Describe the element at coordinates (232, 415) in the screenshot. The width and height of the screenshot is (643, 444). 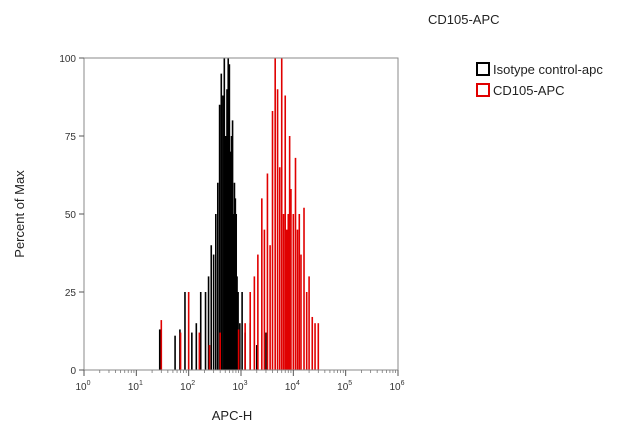
I see `x-axis-label: APC-H` at that location.